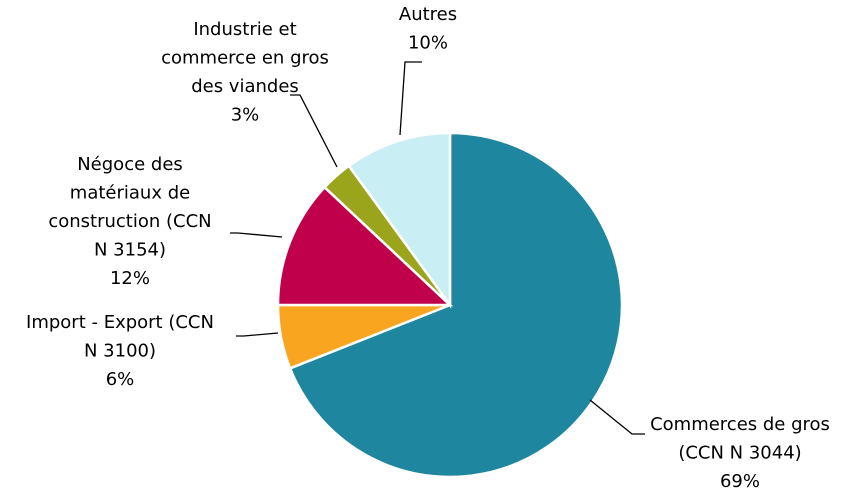  Describe the element at coordinates (245, 115) in the screenshot. I see `value-label: 3%` at that location.